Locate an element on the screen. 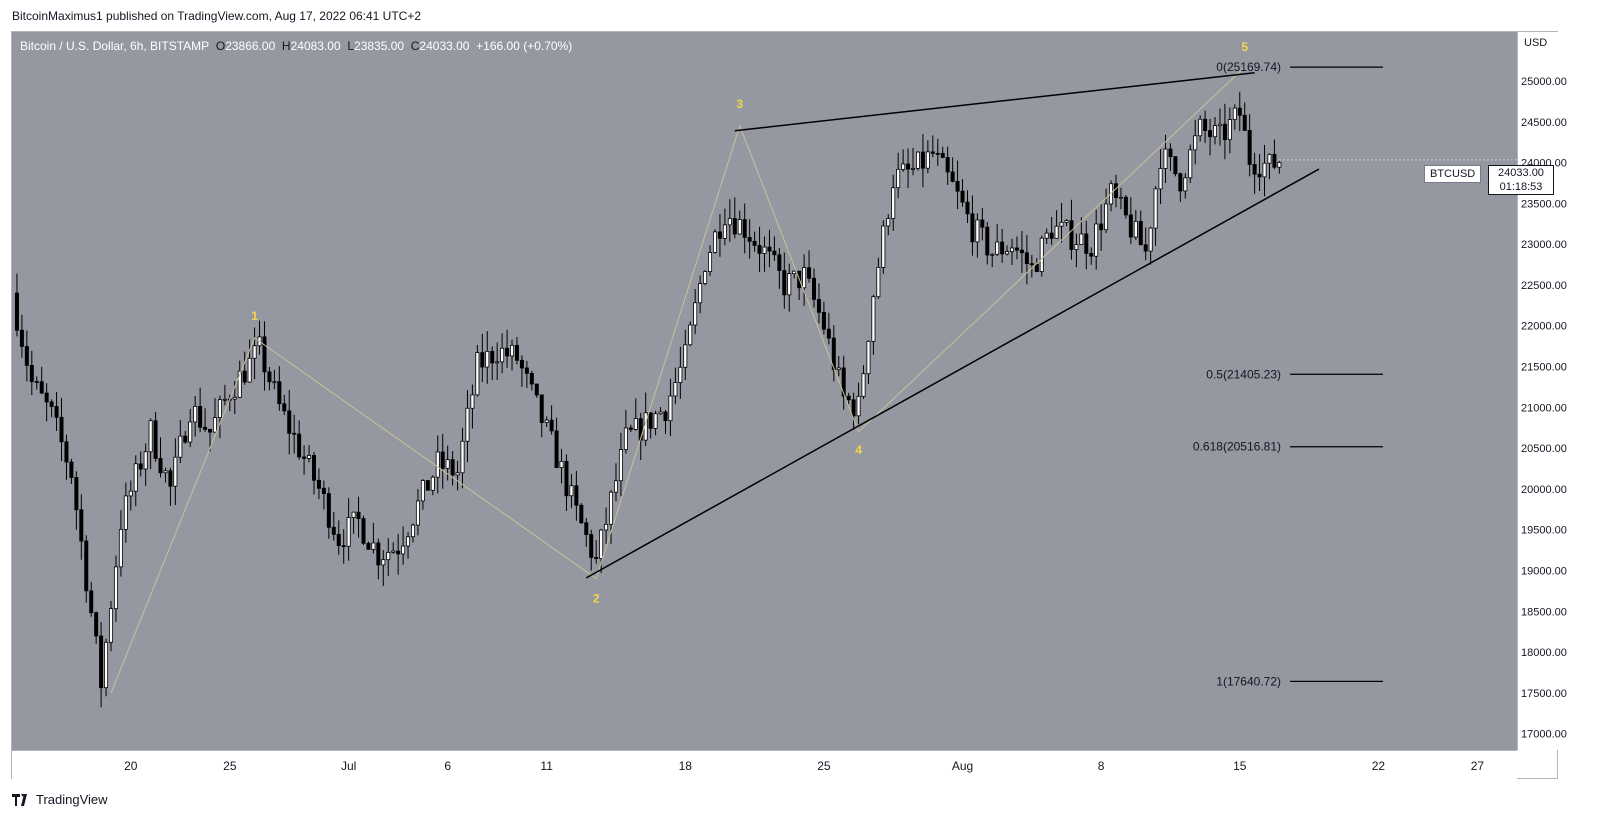 Image resolution: width=1604 pixels, height=837 pixels. wedge-upper-line is located at coordinates (994, 102).